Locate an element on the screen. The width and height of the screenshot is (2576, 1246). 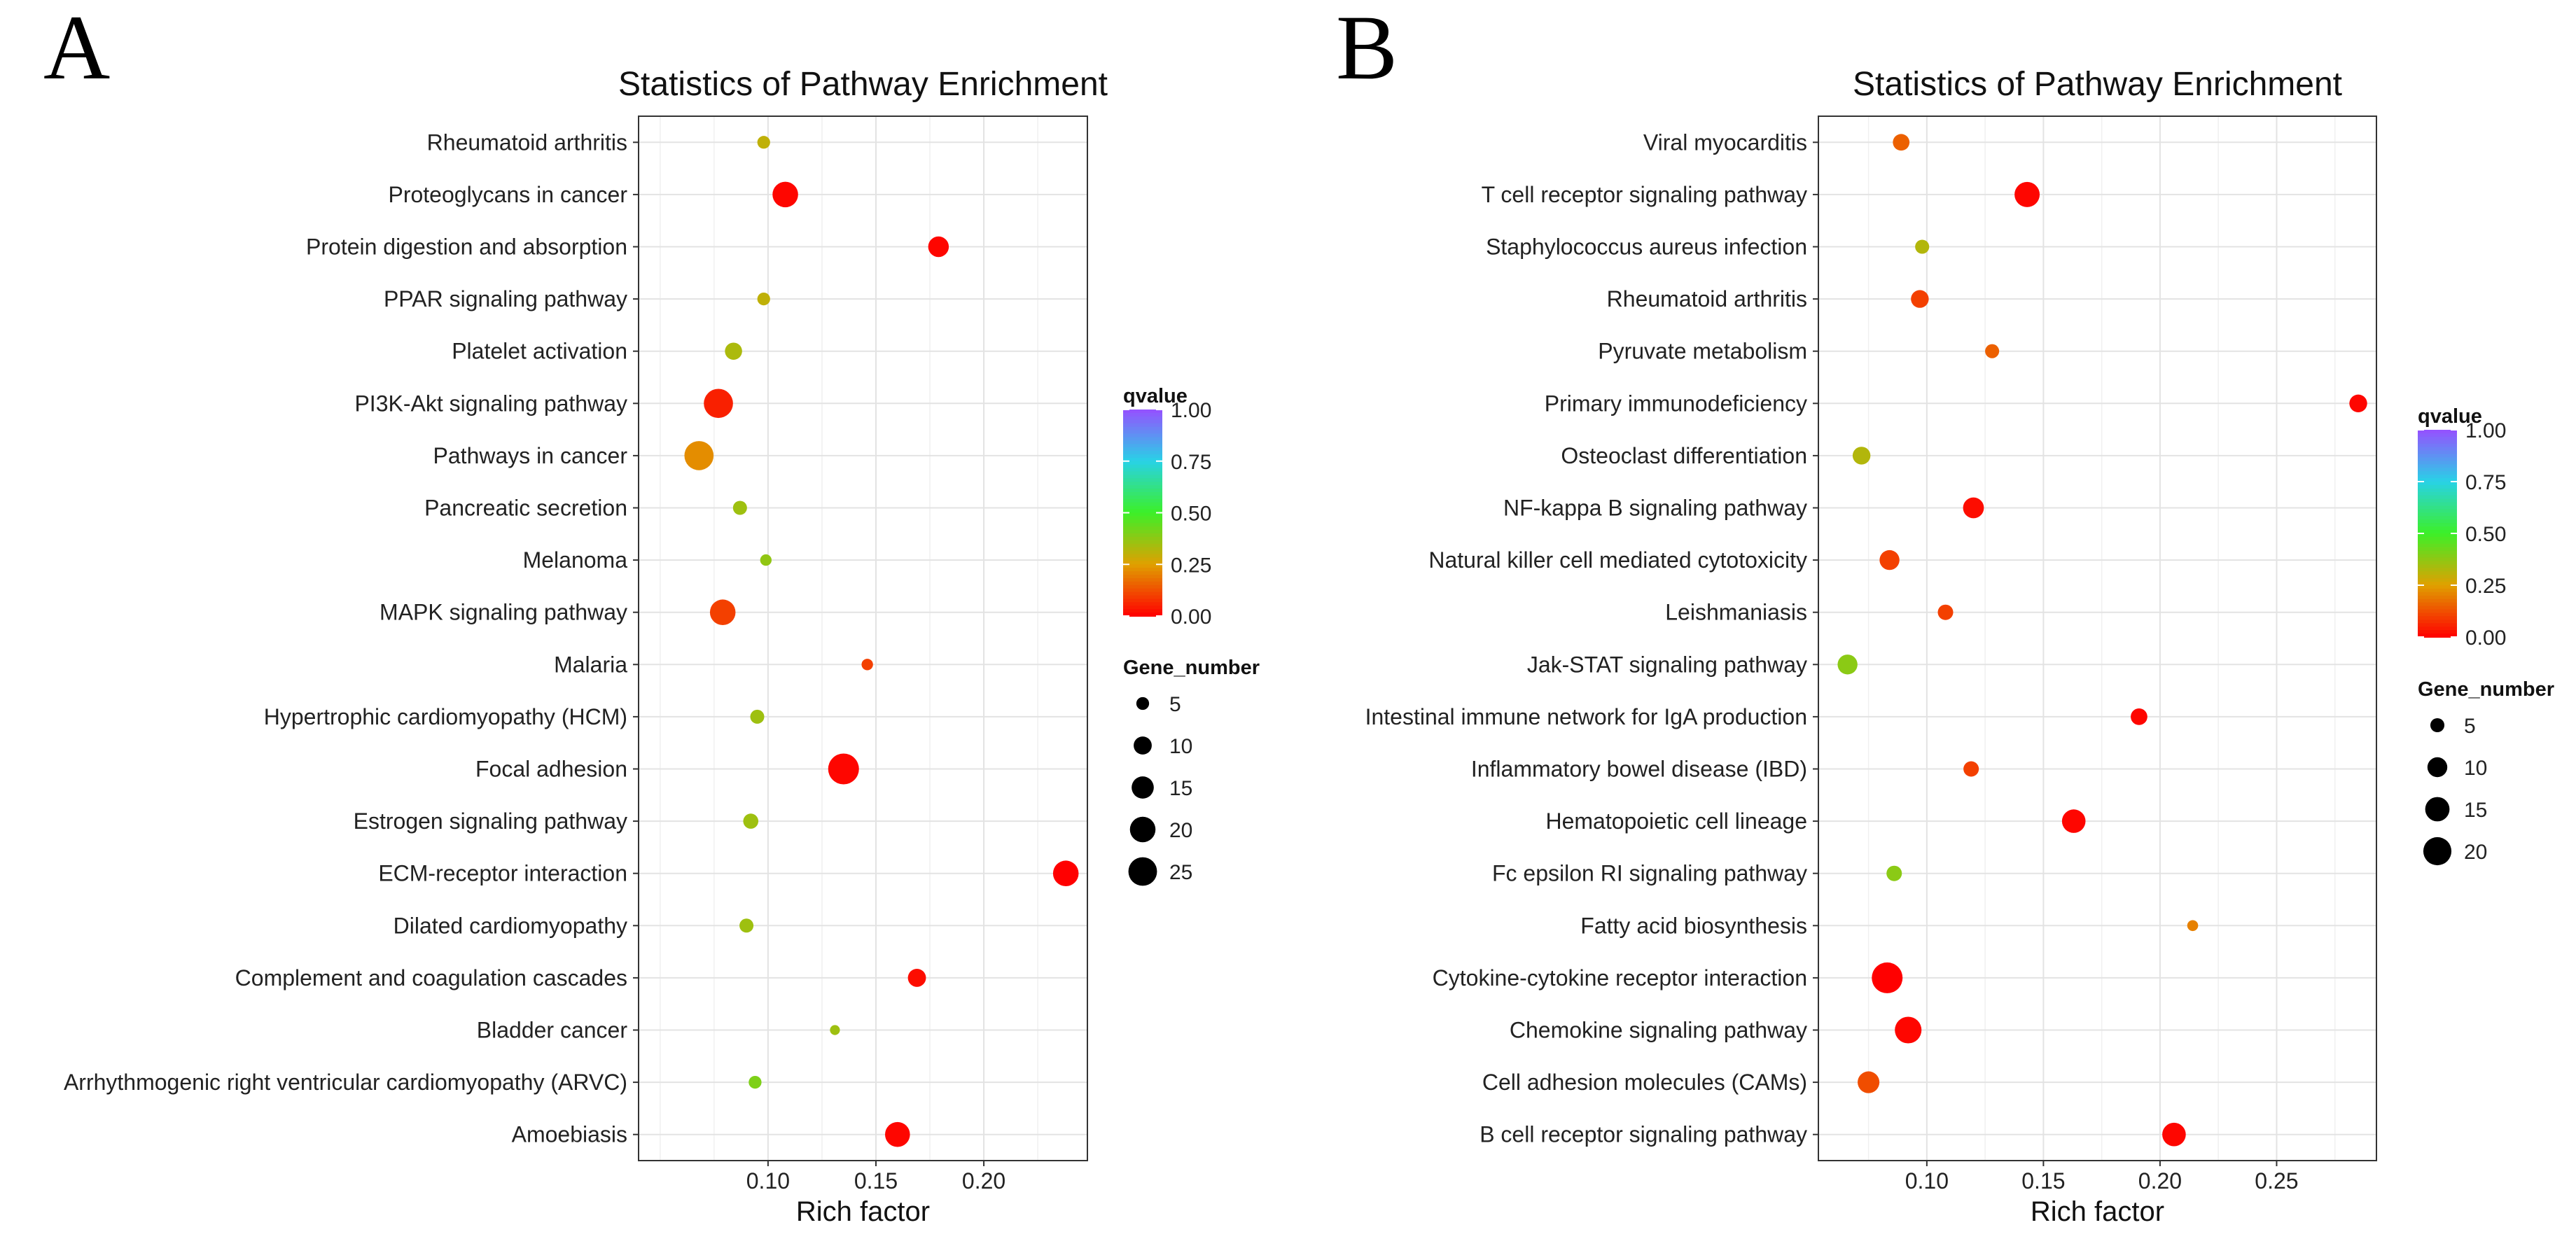
qvalue-legend-label: 0.25 is located at coordinates (1191, 565).